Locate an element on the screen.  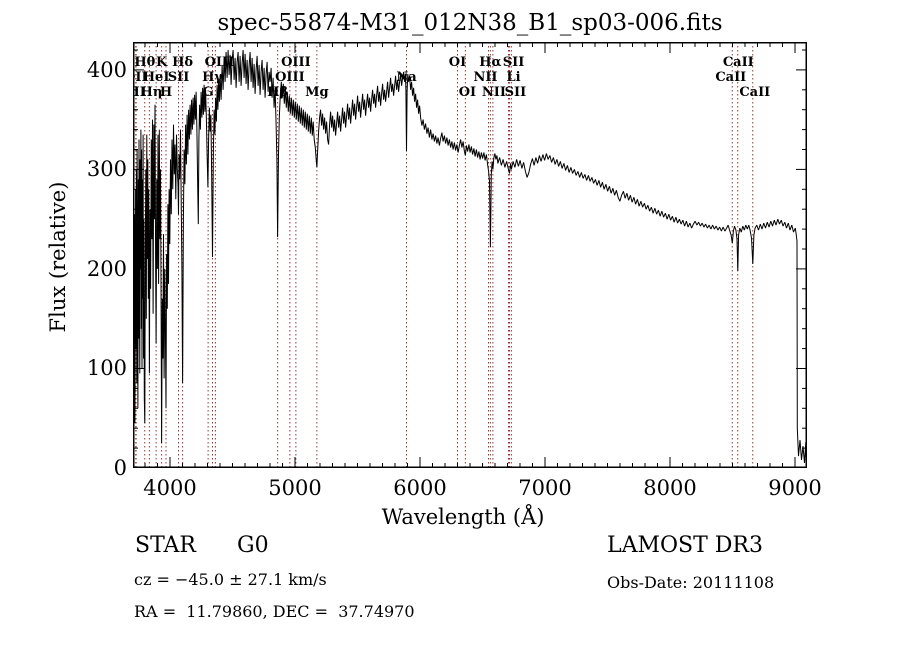
y-tick-label: 200 is located at coordinates (106, 268).